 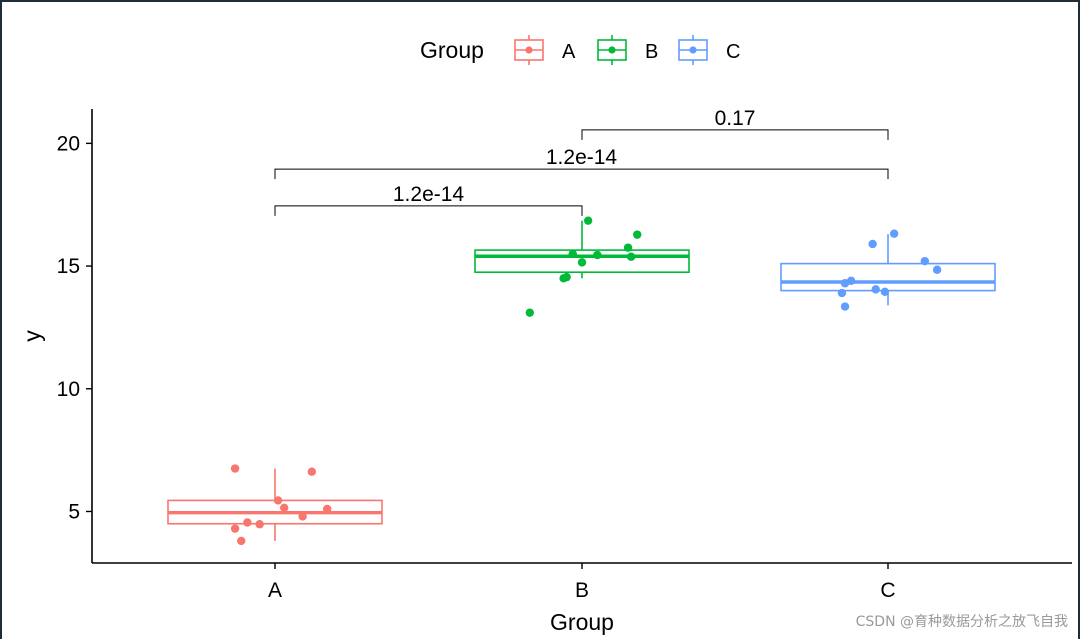 What do you see at coordinates (582, 622) in the screenshot?
I see `x-axis-title: Group` at bounding box center [582, 622].